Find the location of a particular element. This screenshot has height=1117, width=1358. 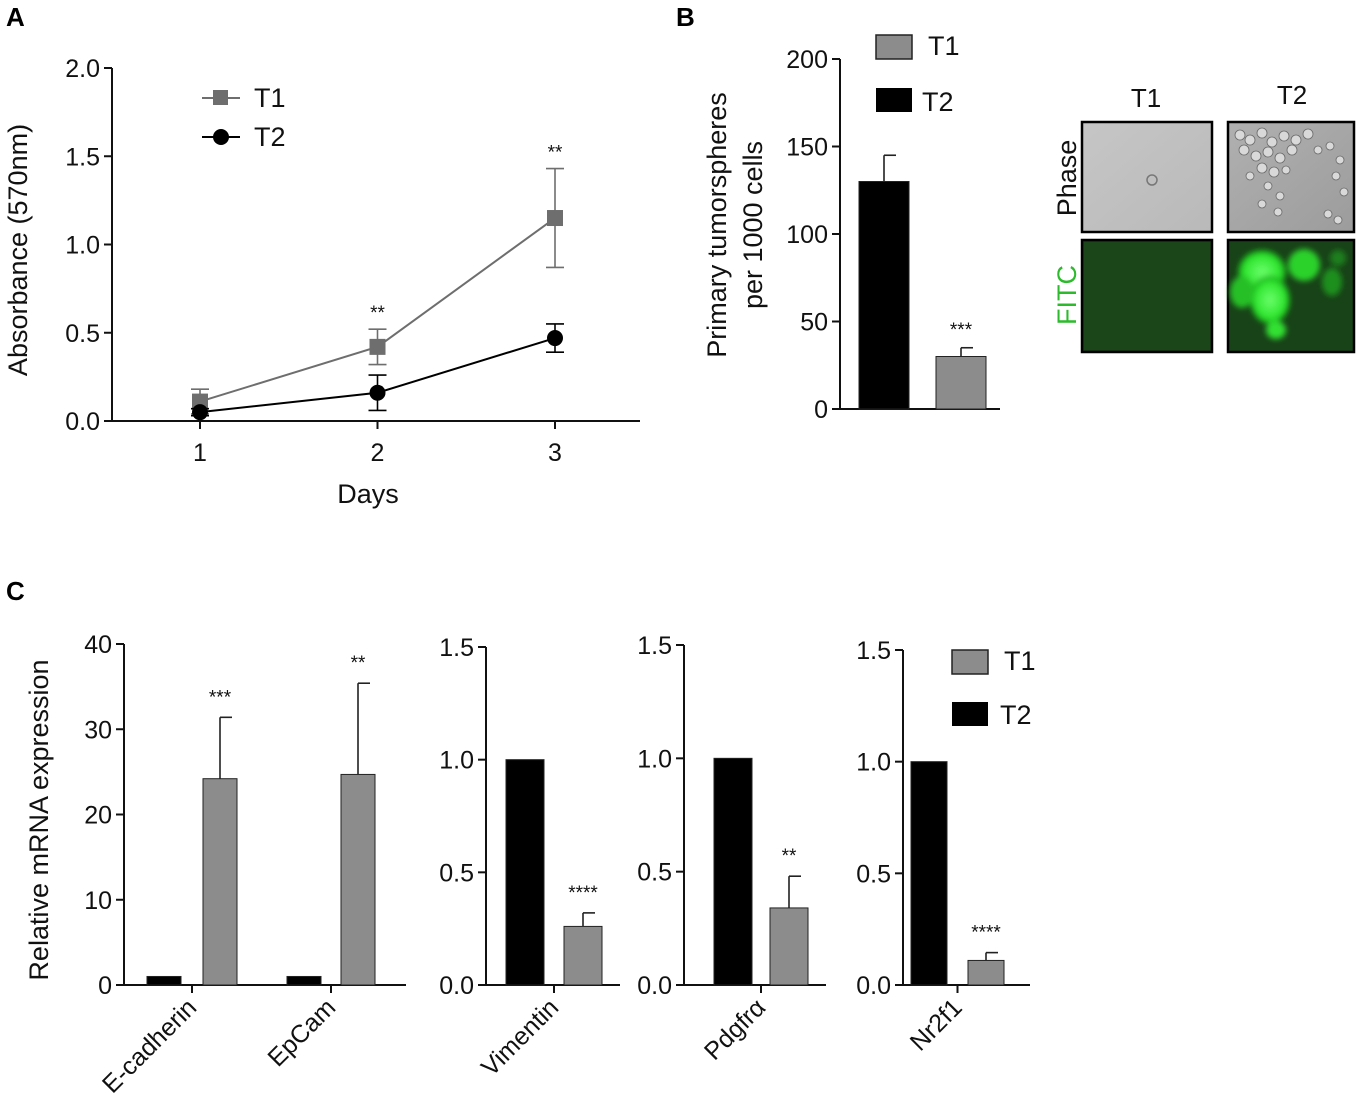

bar-t1 is located at coordinates (961, 383).